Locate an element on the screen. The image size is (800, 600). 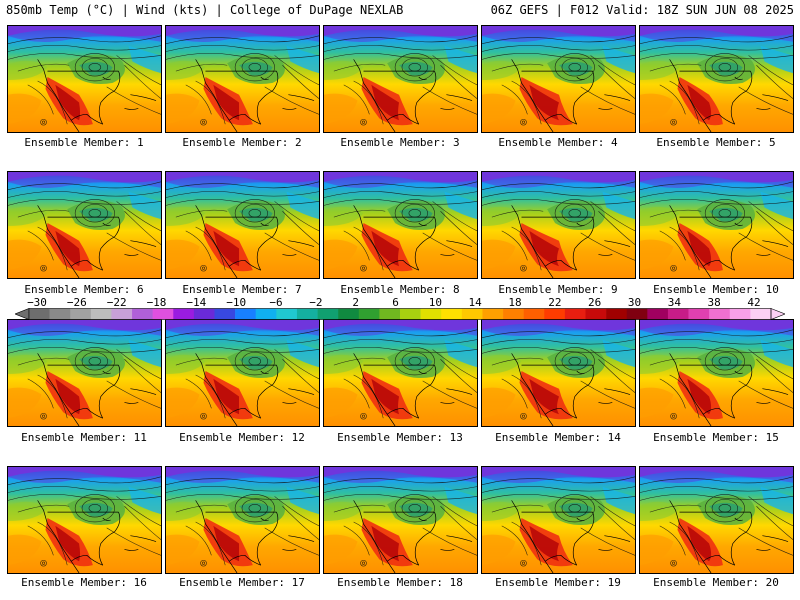
colorbar-tick-label: 22 is located at coordinates (555, 302).